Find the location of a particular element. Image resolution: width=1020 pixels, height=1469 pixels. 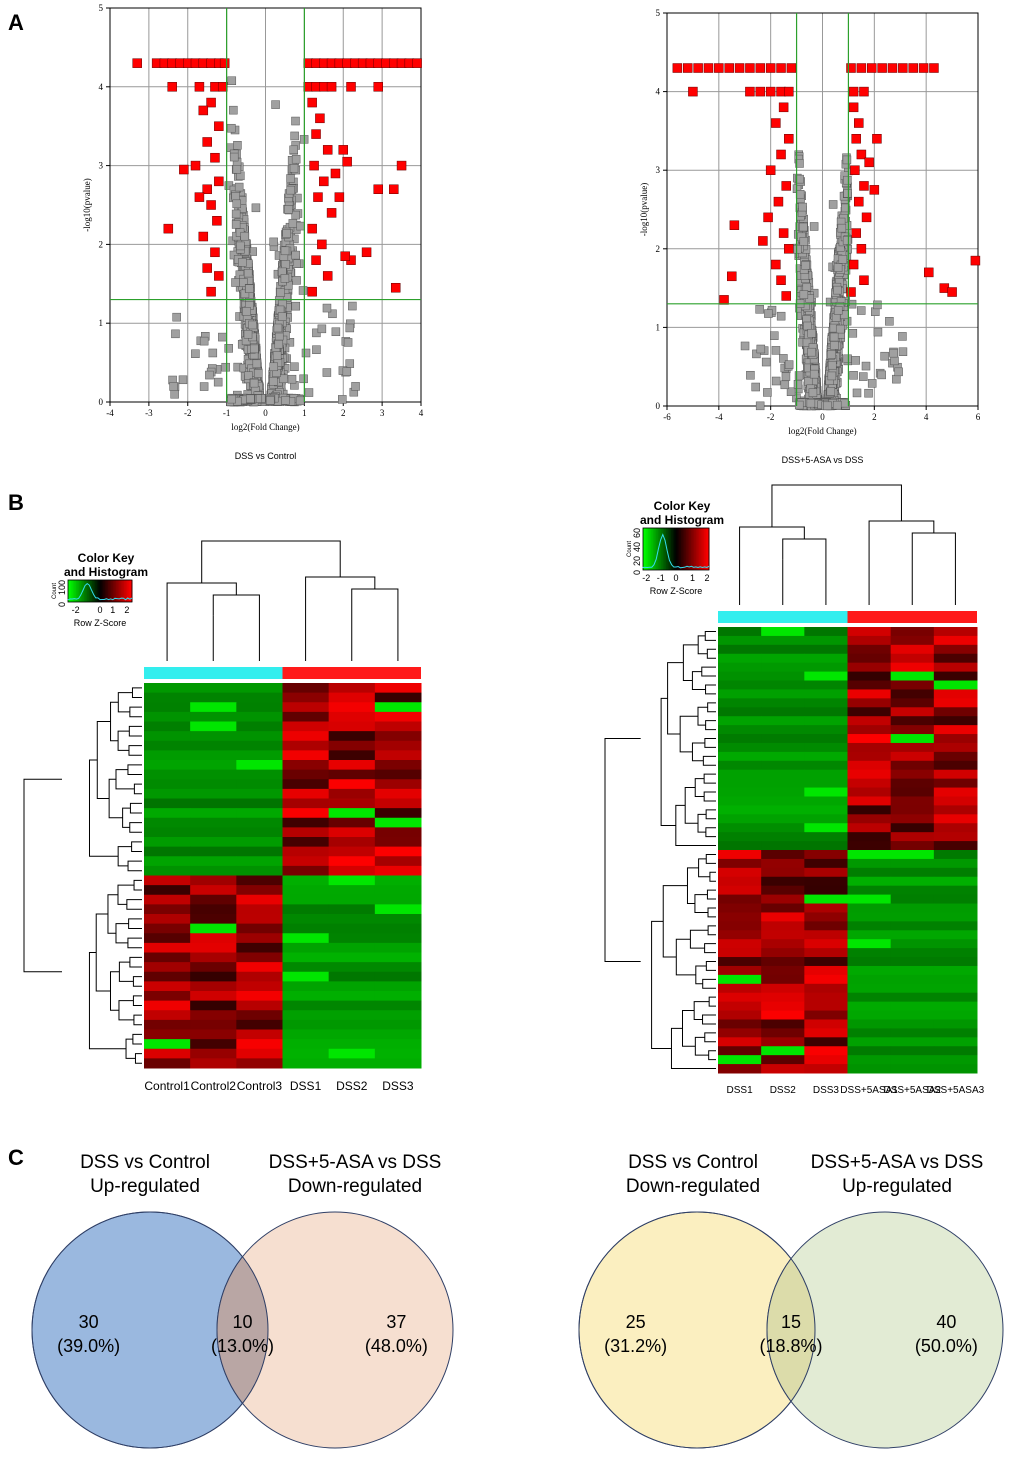

x-tick-label: -1 is located at coordinates (227, 413).